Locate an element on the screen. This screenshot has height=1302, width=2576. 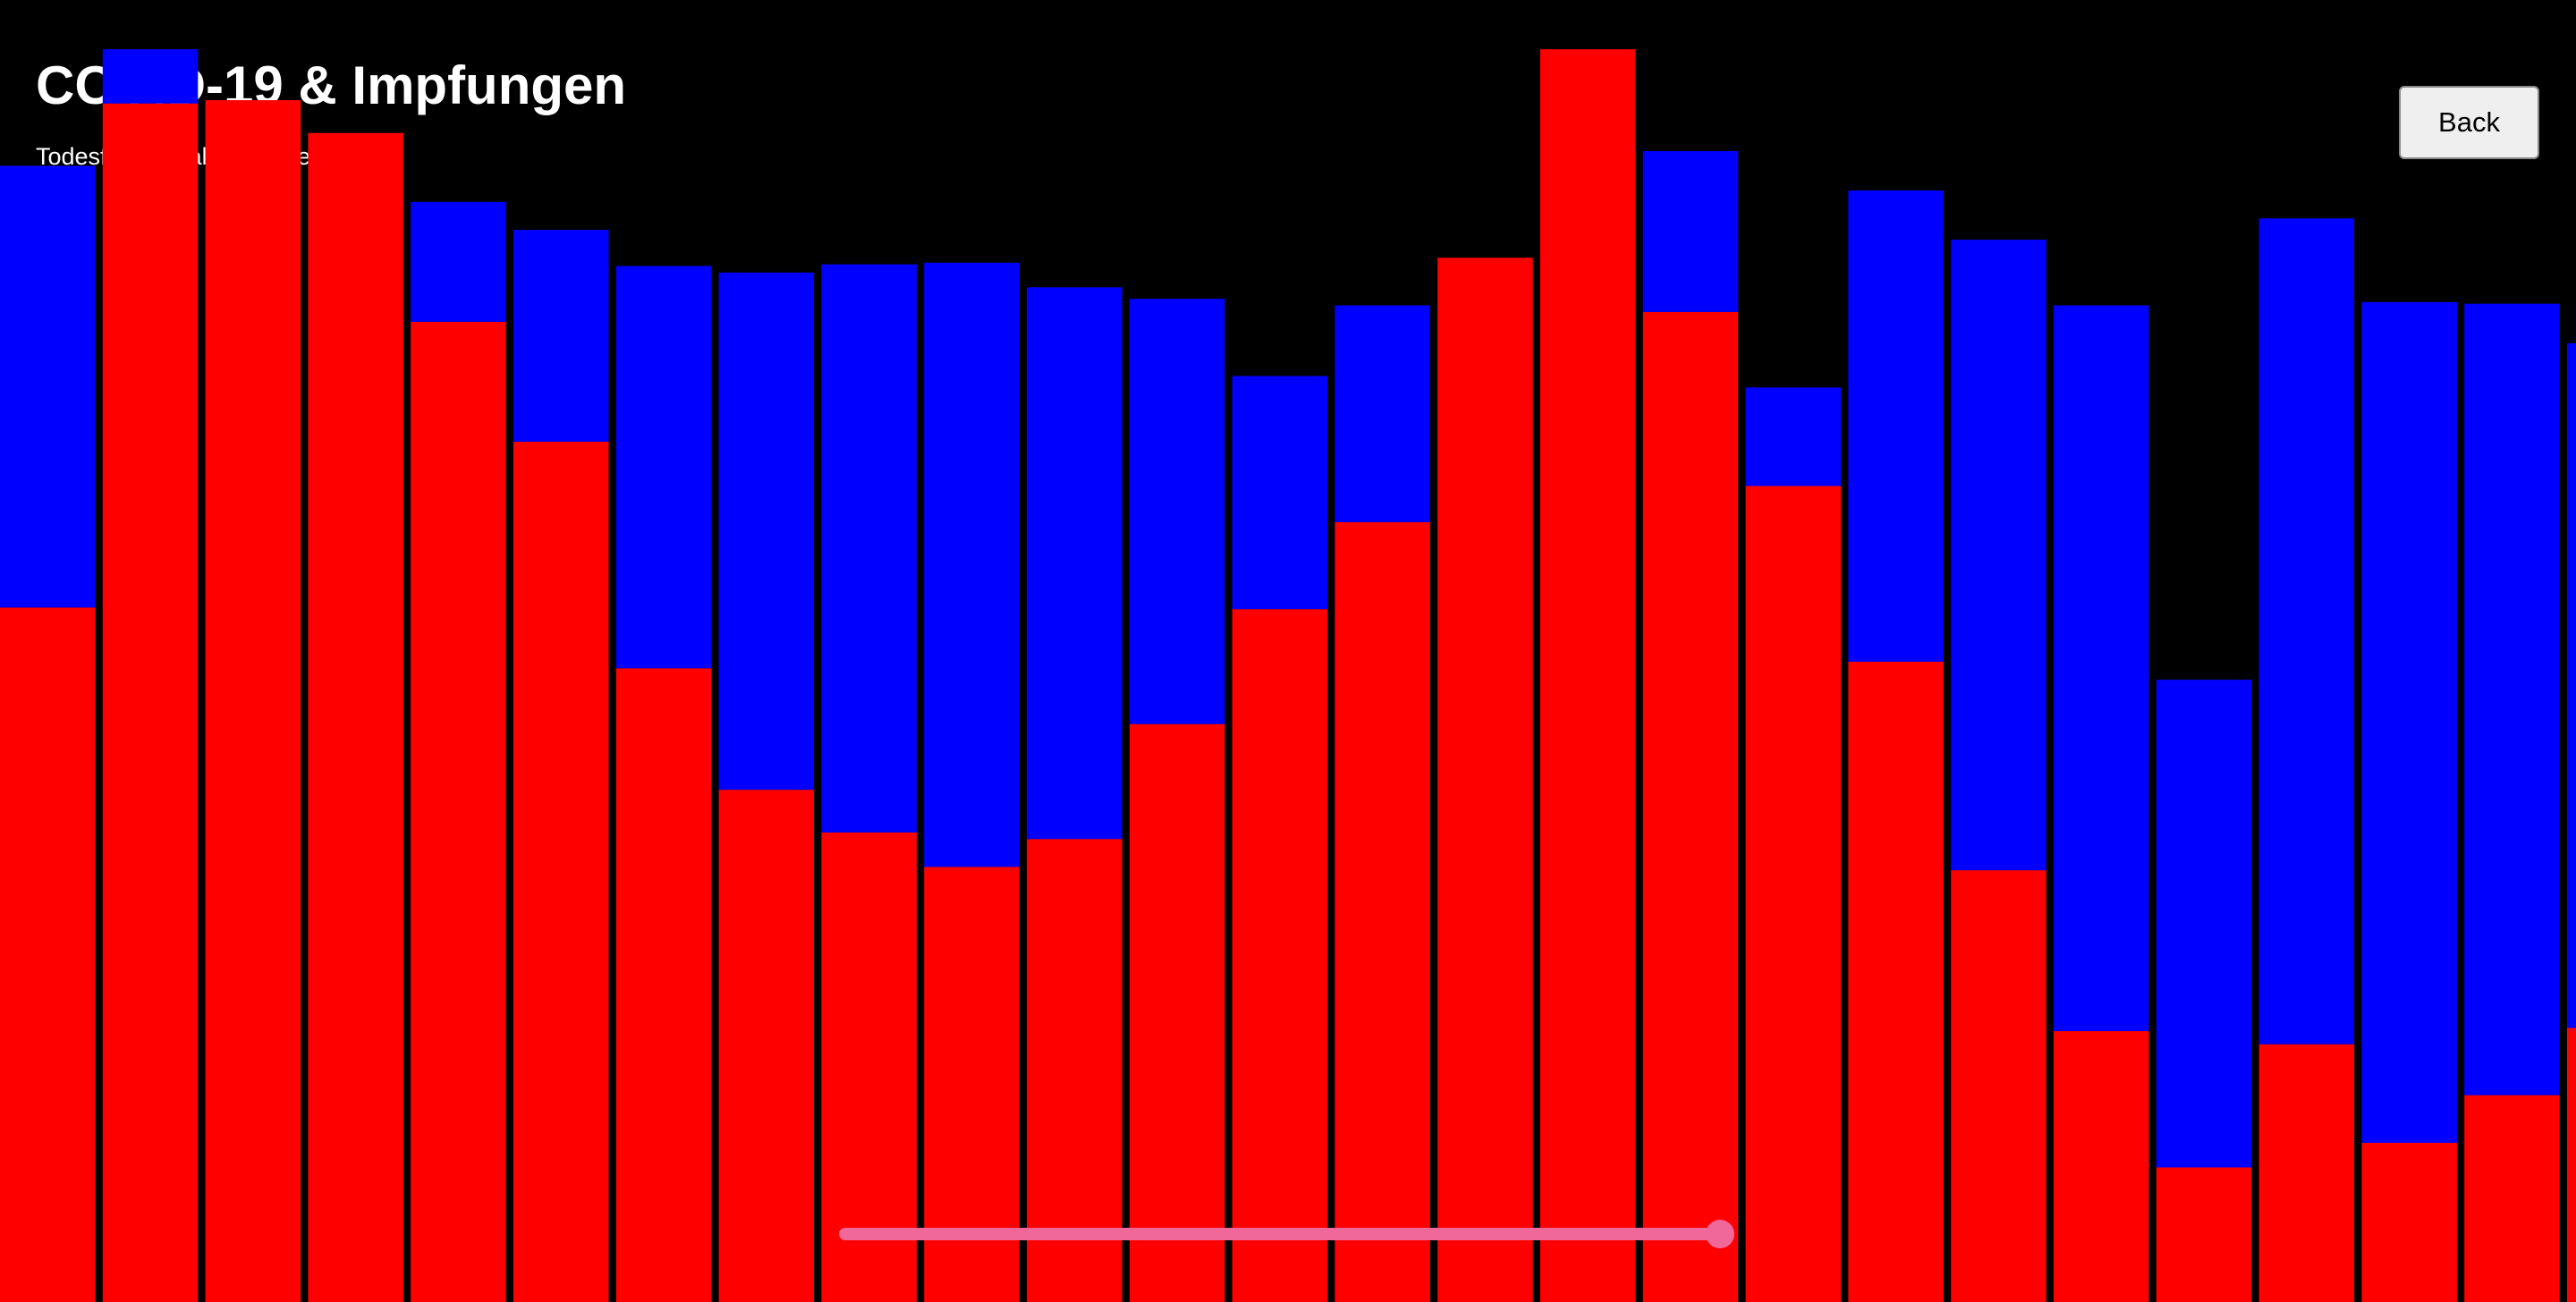
back-button: Back is located at coordinates (2469, 122).